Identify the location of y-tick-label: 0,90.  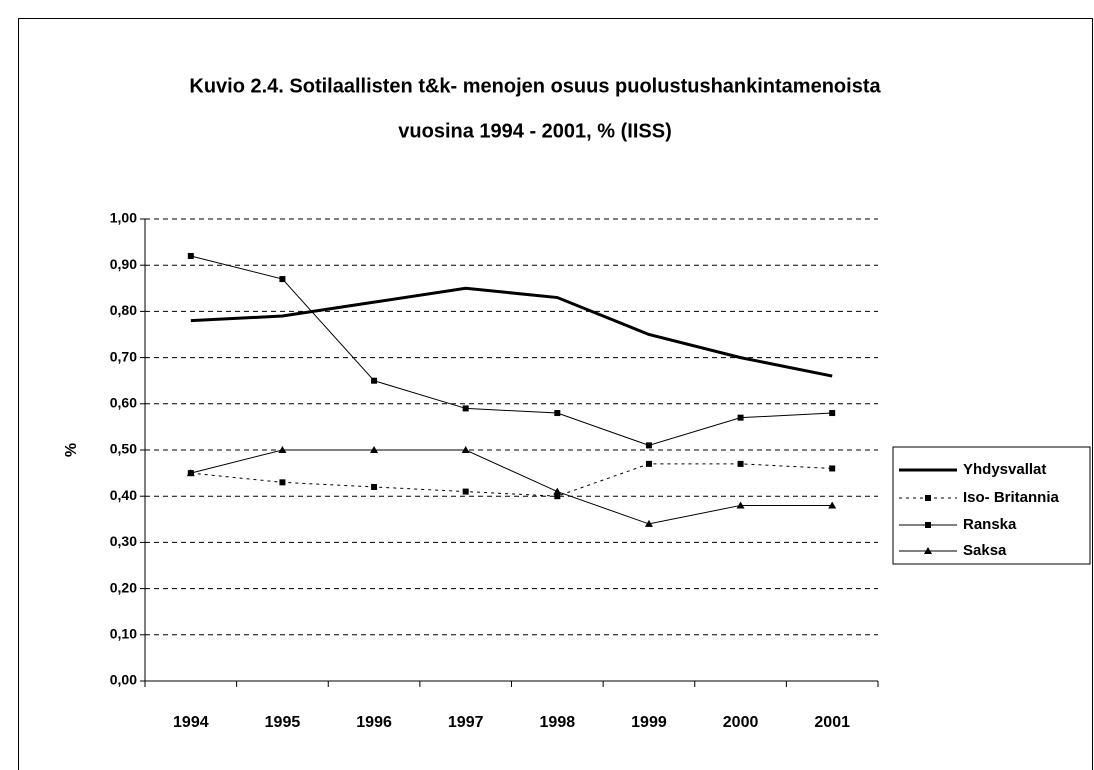
(123, 264).